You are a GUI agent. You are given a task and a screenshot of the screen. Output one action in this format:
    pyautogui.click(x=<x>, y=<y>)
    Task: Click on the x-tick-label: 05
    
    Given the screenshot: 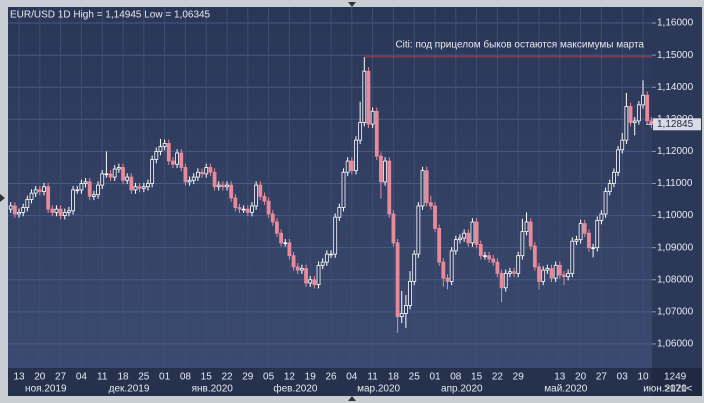 What is the action you would take?
    pyautogui.click(x=269, y=377)
    